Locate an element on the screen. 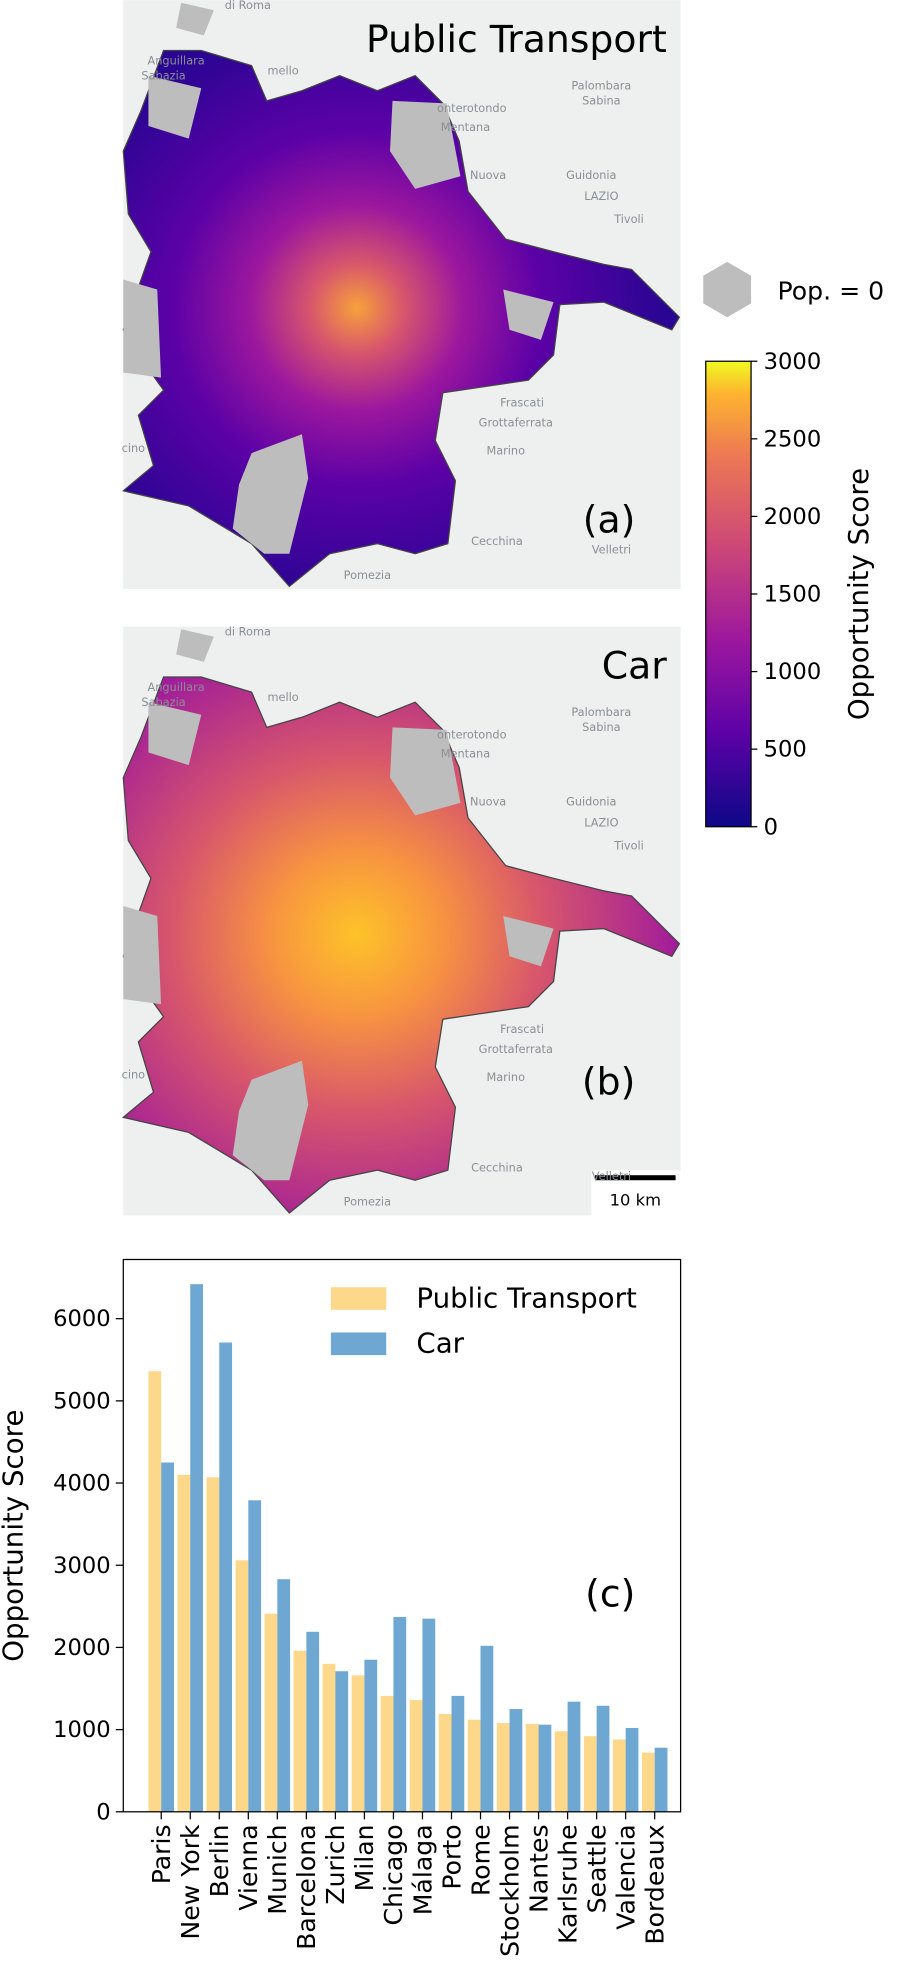 The height and width of the screenshot is (1973, 897). pop-zero-label: Pop. = 0 is located at coordinates (830, 291).